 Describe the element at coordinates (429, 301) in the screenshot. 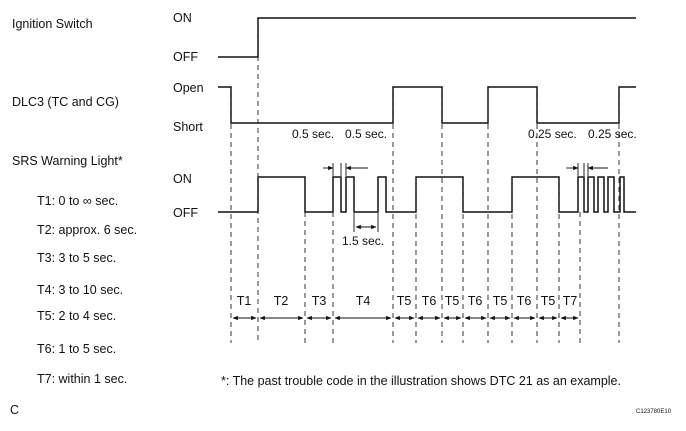

I see `interval-label-t6-1: T6` at that location.